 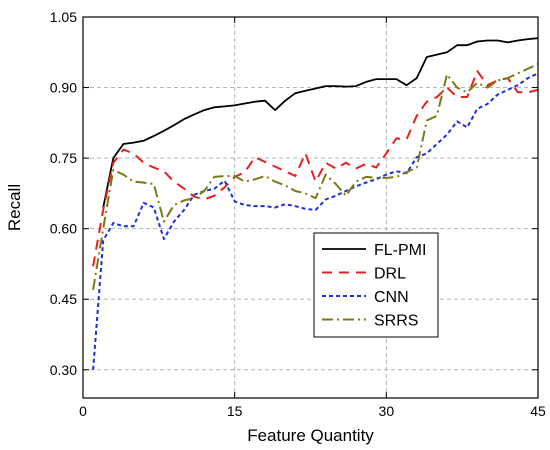 I want to click on x-tick-label: 30, so click(x=387, y=411).